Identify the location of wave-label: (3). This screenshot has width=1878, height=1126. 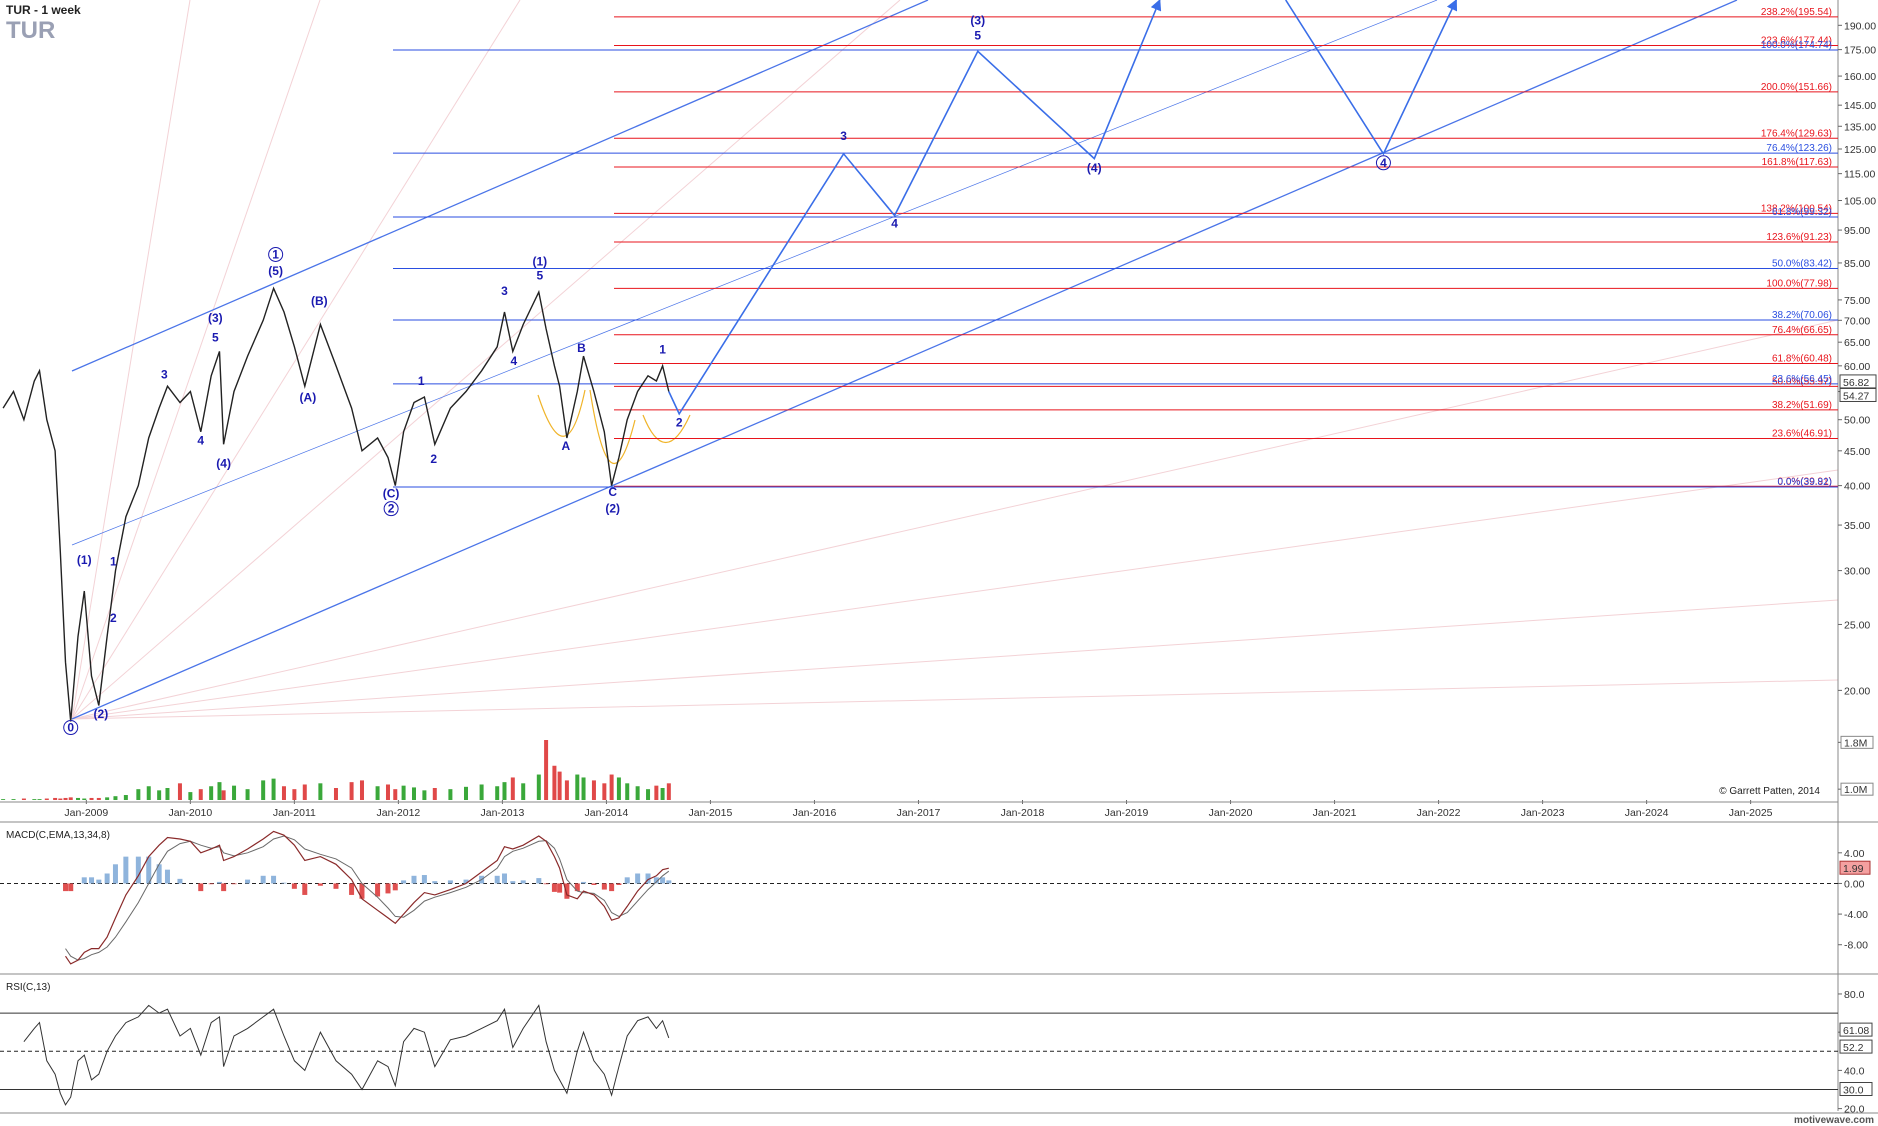
(977, 21).